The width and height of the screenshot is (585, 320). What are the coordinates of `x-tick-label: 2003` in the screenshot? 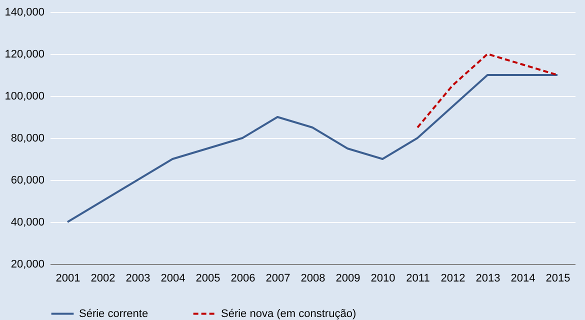 It's located at (138, 278).